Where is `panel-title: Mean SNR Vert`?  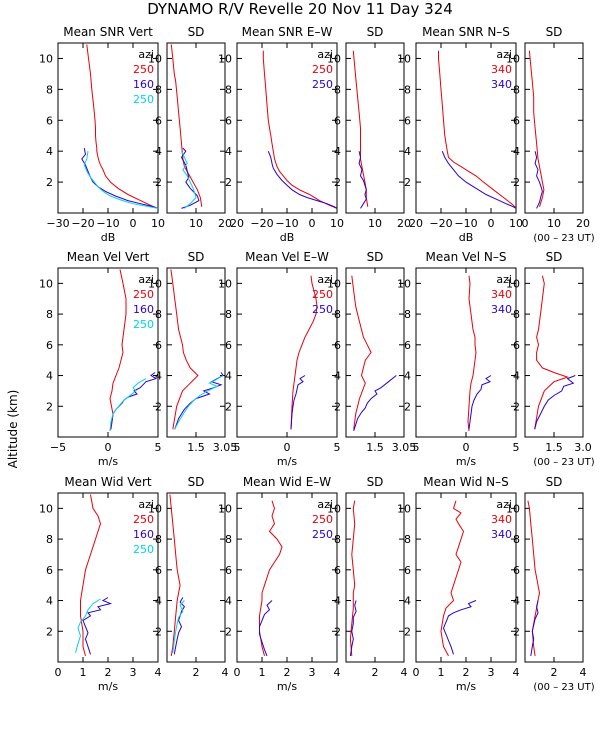
panel-title: Mean SNR Vert is located at coordinates (108, 32).